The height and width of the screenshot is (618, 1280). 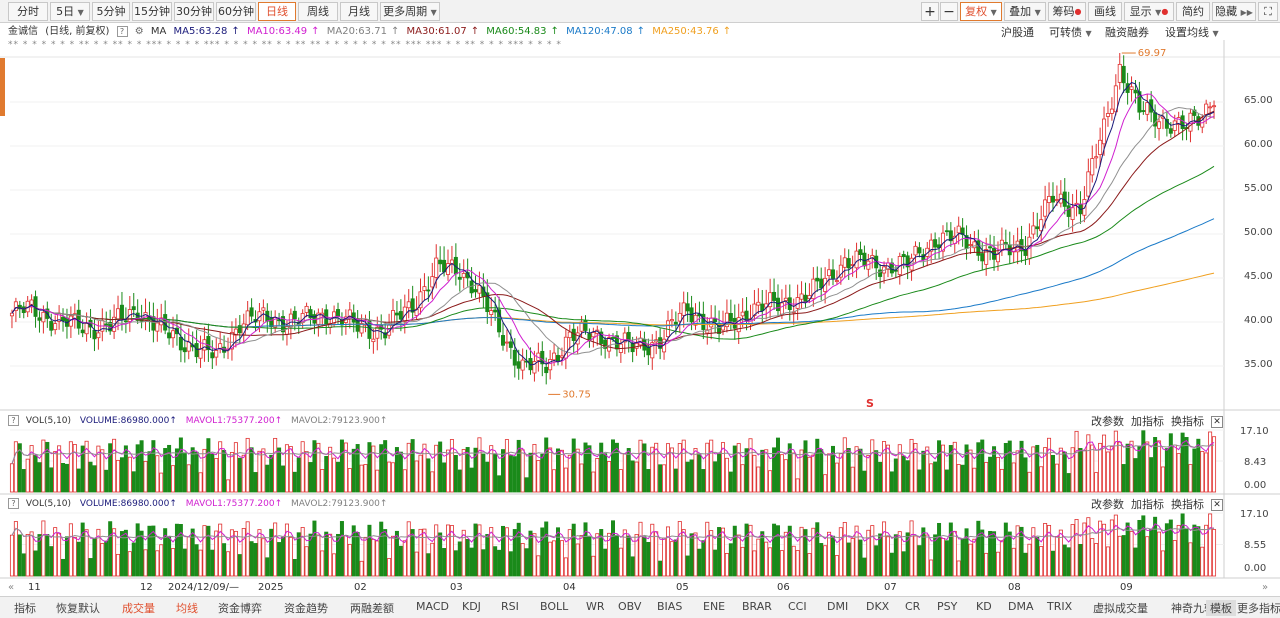 What do you see at coordinates (25, 608) in the screenshot?
I see `indicator-tab: 指标` at bounding box center [25, 608].